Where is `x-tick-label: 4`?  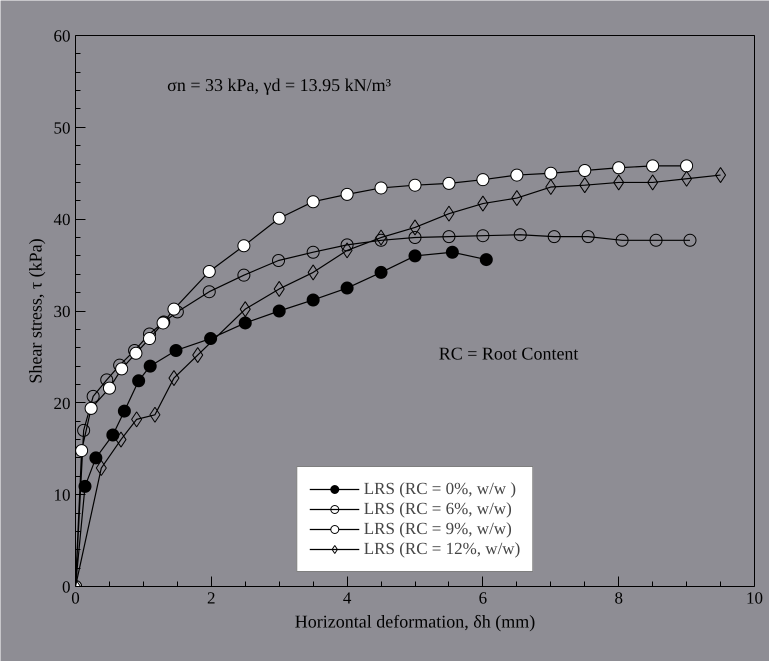 x-tick-label: 4 is located at coordinates (347, 598).